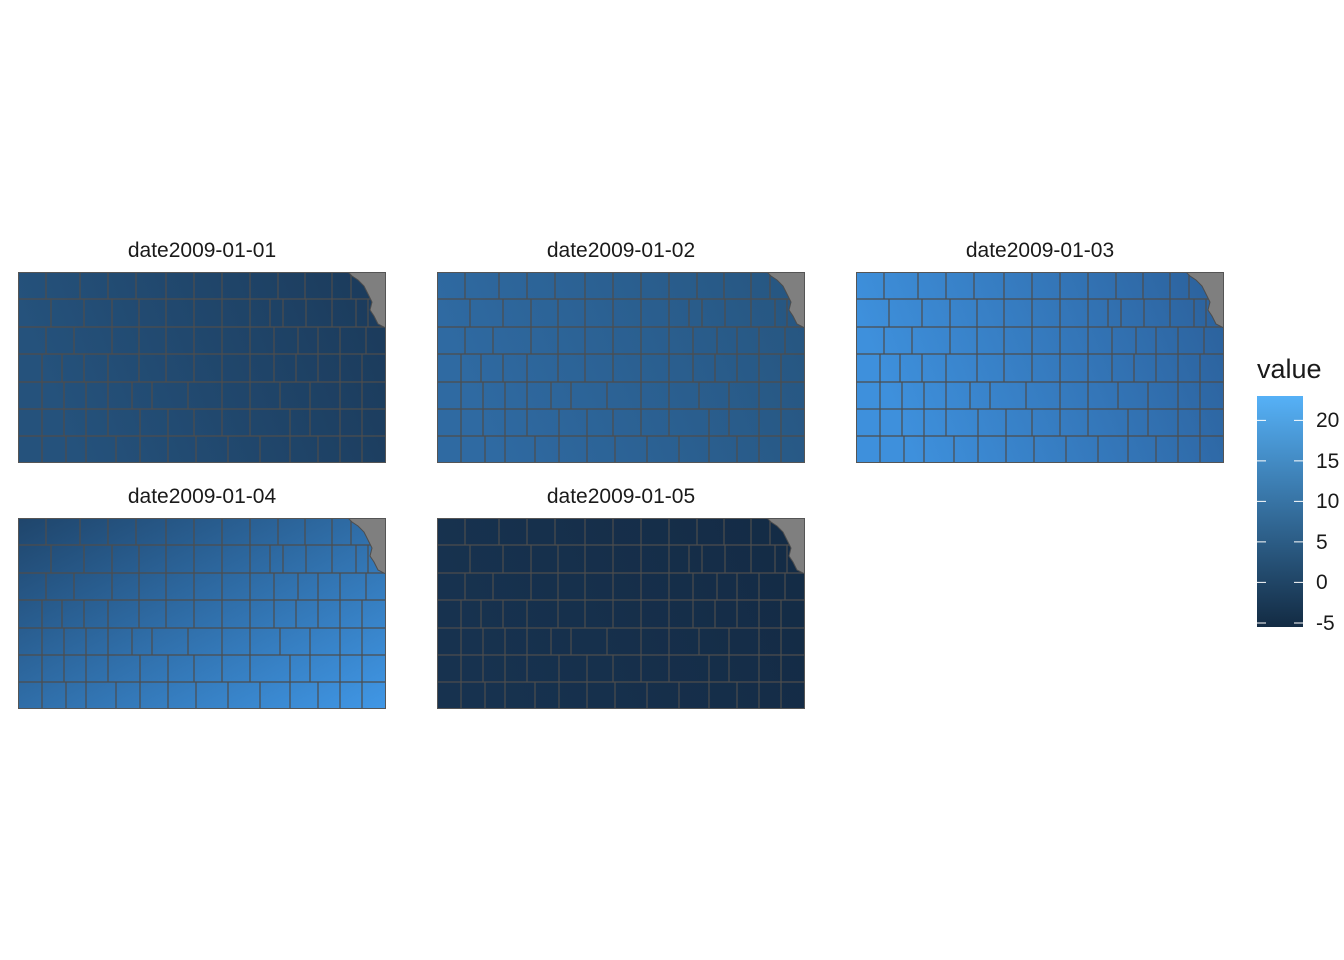  Describe the element at coordinates (1280, 511) in the screenshot. I see `legend-colorbar` at that location.